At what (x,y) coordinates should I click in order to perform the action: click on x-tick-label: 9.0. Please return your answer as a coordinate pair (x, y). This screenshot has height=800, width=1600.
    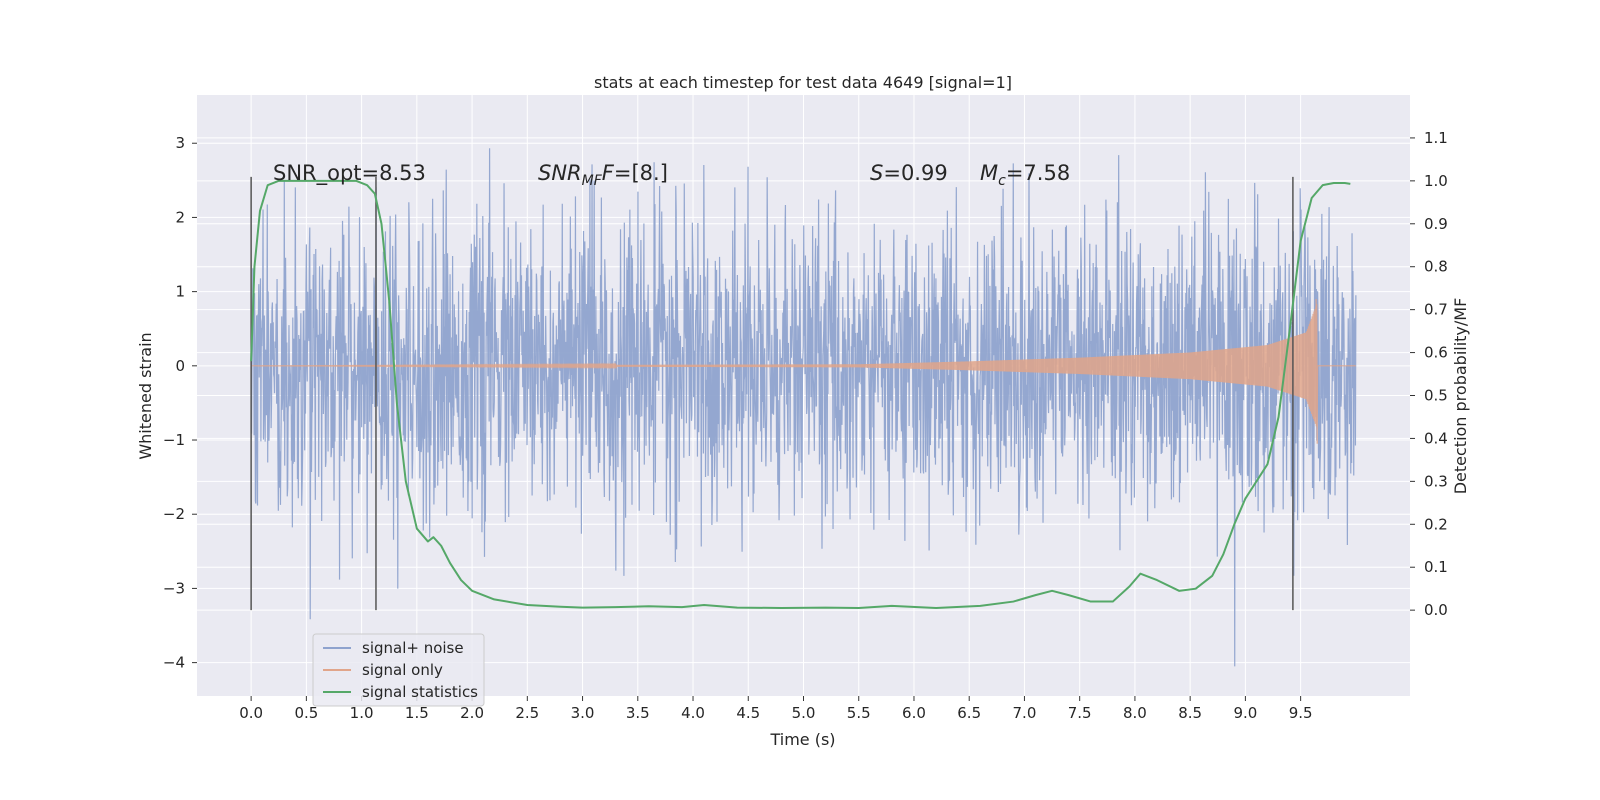
    Looking at the image, I should click on (1245, 713).